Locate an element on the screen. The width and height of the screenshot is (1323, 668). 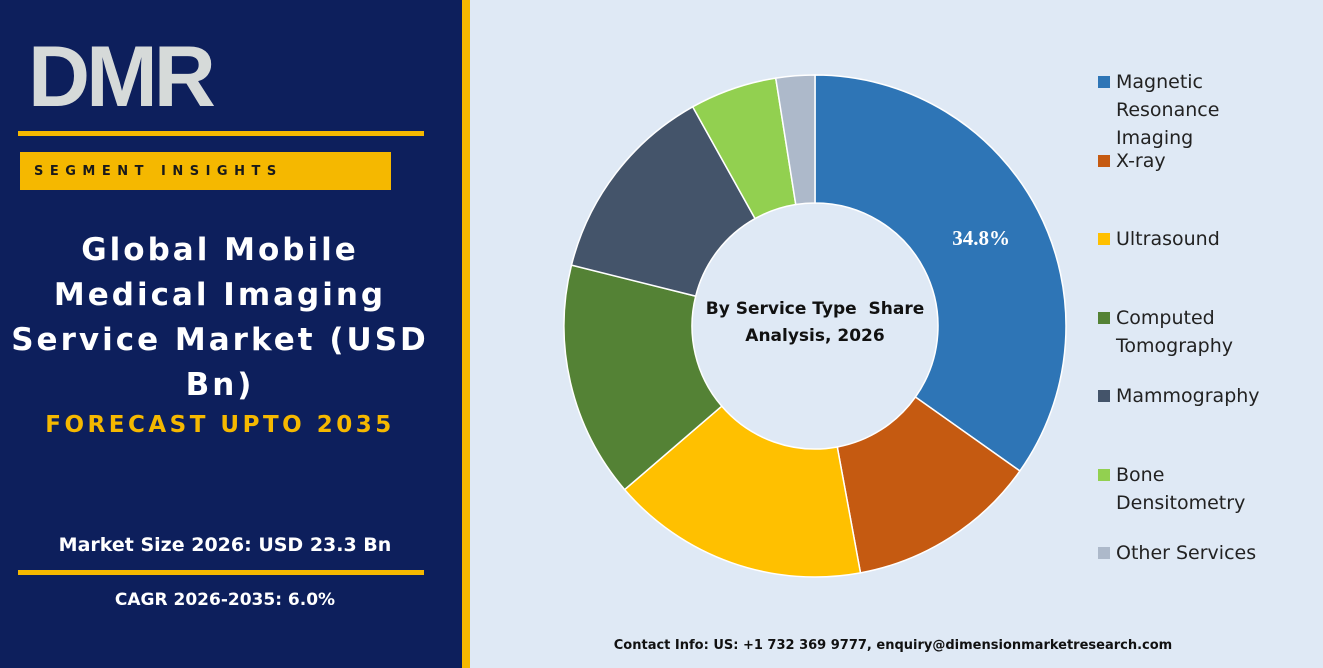
legend-label: X-ray is located at coordinates (1141, 160).